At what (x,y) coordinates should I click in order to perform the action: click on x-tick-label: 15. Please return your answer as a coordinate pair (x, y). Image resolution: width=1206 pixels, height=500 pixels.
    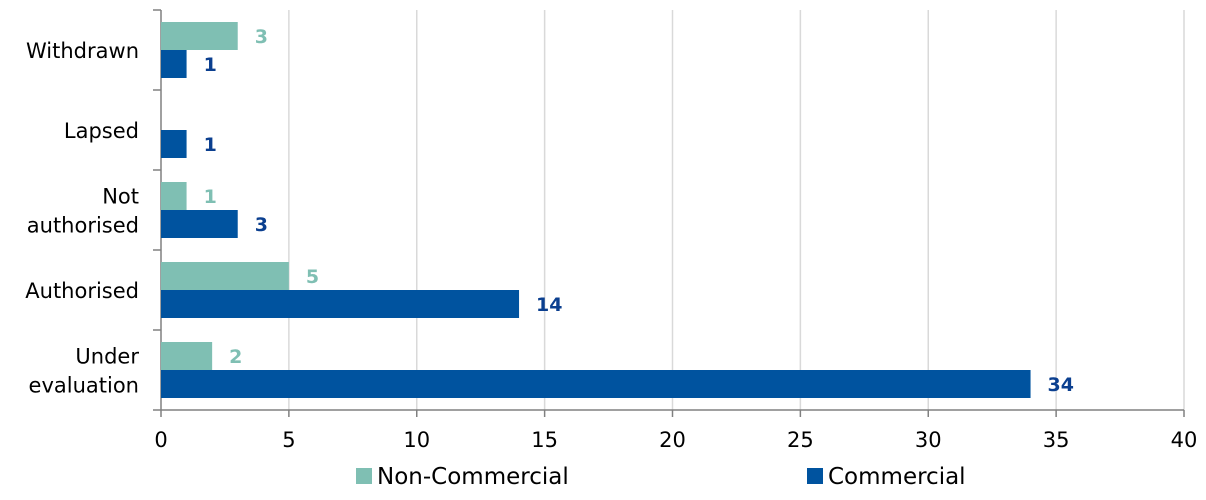
    Looking at the image, I should click on (544, 440).